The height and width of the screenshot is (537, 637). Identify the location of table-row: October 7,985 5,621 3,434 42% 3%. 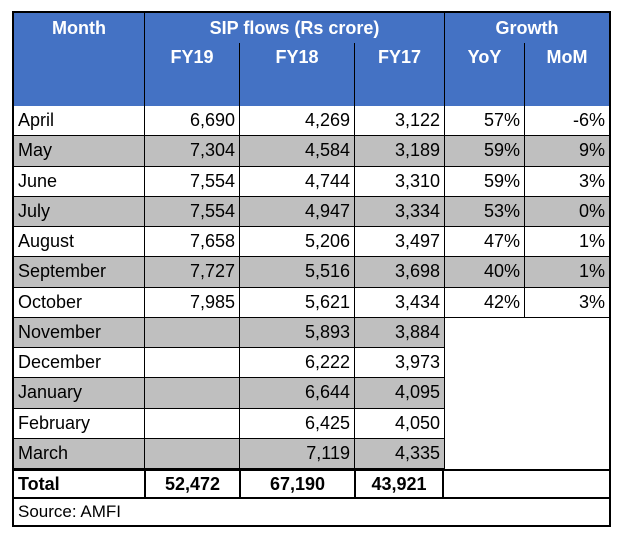
(311, 302).